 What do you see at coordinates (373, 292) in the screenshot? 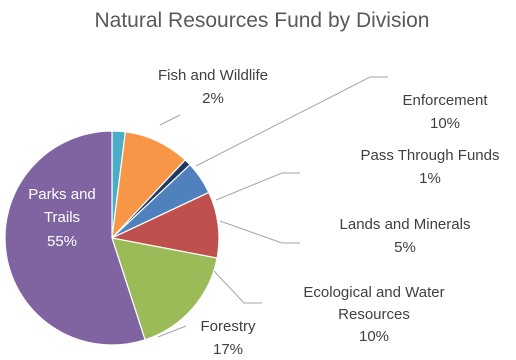
I see `slice-category-label-ecological-and-water-resources: Ecological and Water` at bounding box center [373, 292].